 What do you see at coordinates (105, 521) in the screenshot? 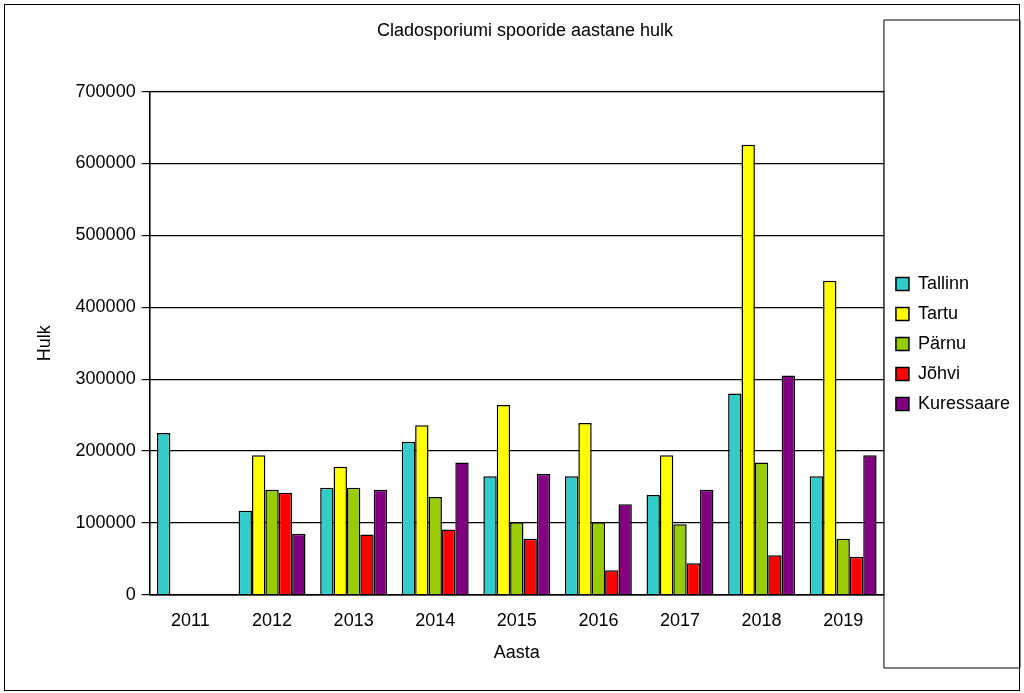
I see `y-tick-label: 100000` at bounding box center [105, 521].